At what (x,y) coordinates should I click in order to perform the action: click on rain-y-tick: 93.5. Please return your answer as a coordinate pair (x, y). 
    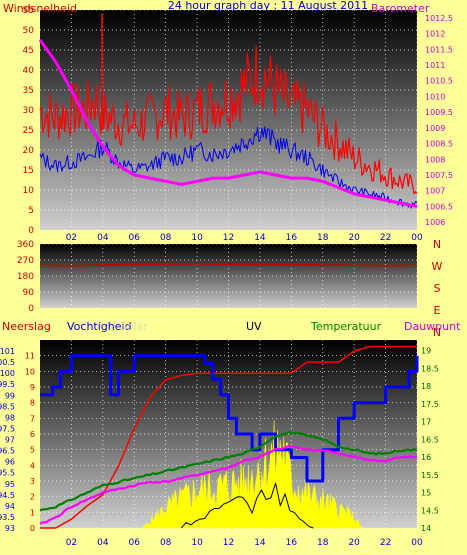
    Looking at the image, I should click on (7, 517).